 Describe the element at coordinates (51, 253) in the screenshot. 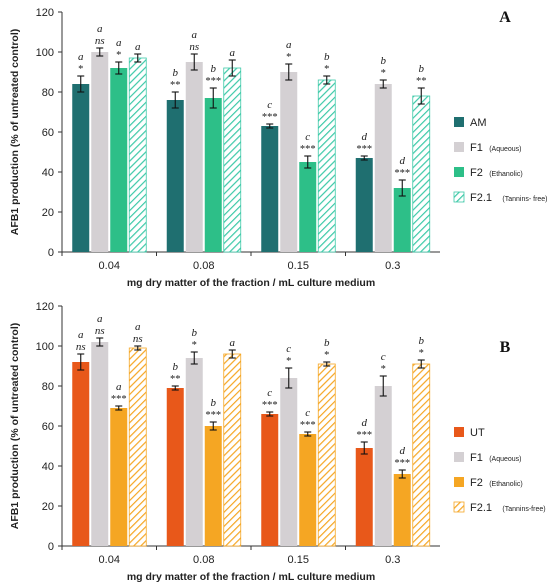

I see `y-tick-label: 0` at that location.